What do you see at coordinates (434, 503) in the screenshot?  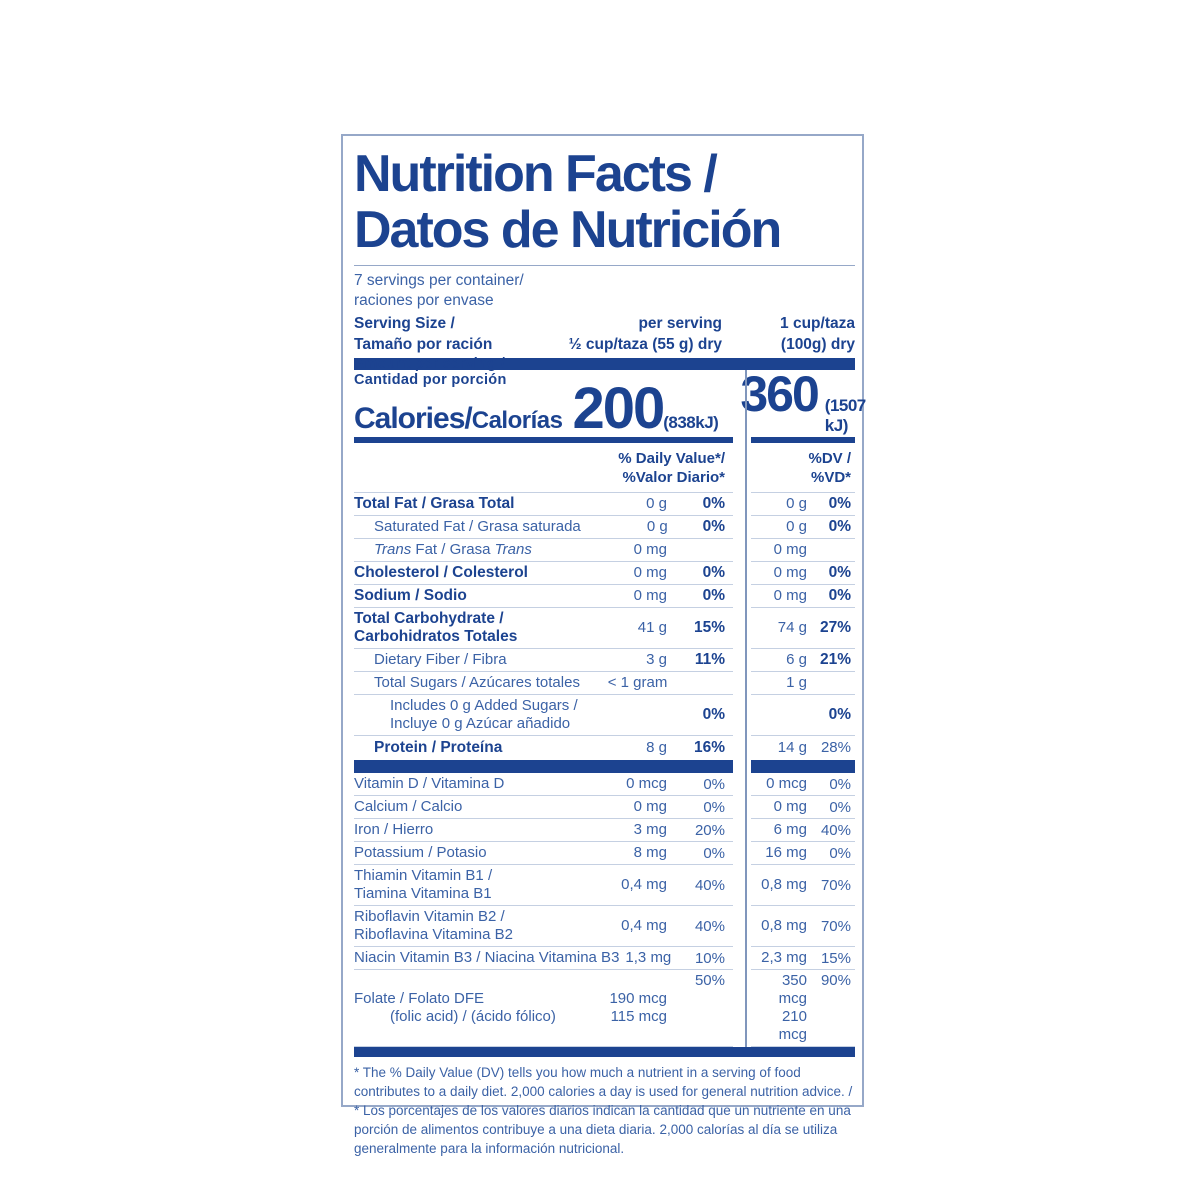 I see `nutrient-name: Total Fat / Grasa Total` at bounding box center [434, 503].